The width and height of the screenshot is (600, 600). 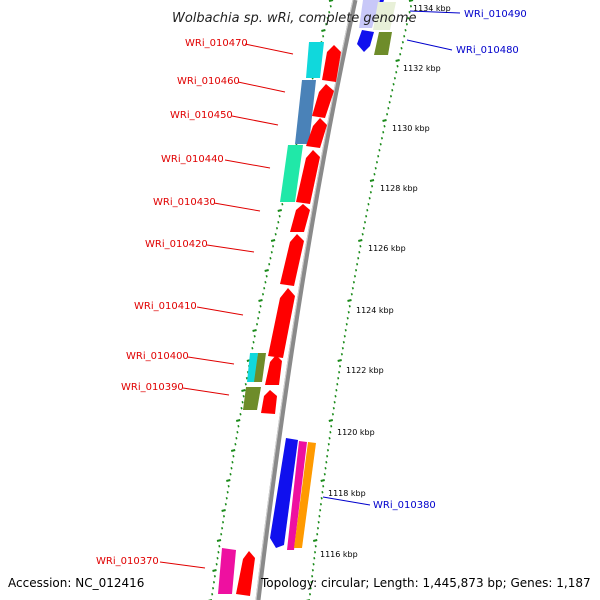 I want to click on gene-label: WRi_010370, so click(x=127, y=561).